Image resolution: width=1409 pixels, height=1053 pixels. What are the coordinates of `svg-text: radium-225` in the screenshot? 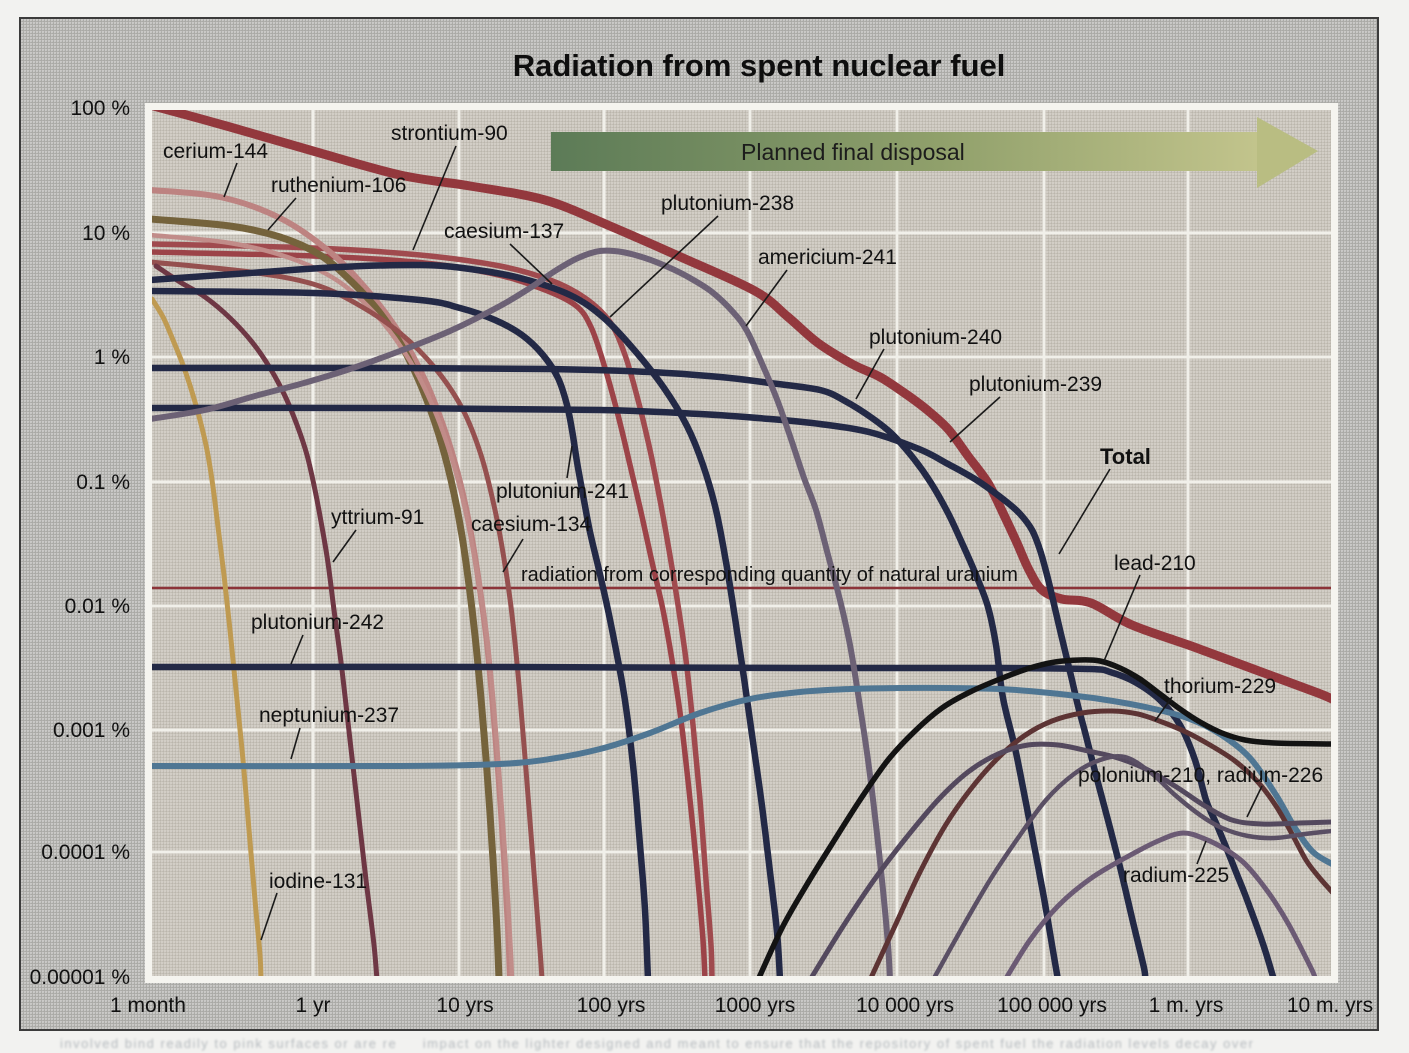 It's located at (1176, 875).